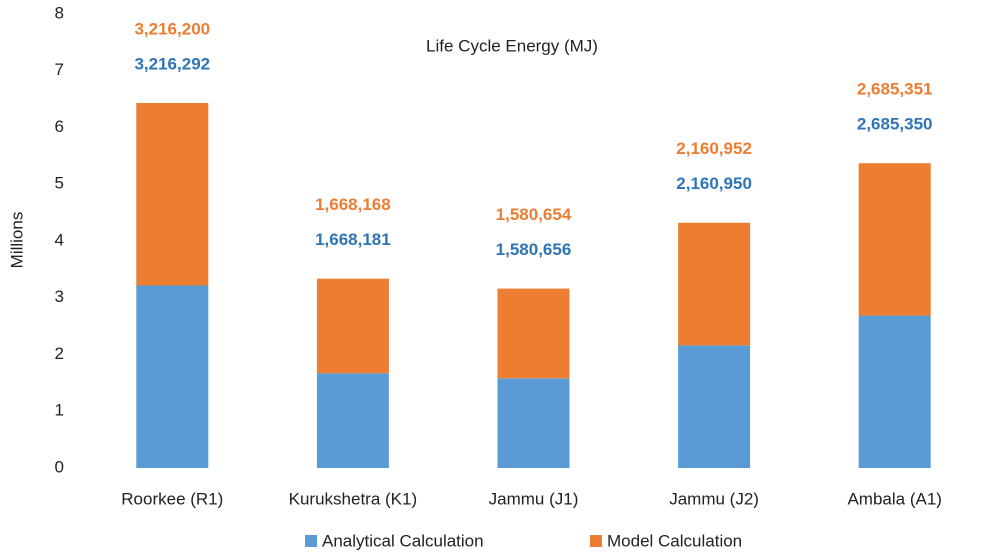 The image size is (992, 558). Describe the element at coordinates (512, 45) in the screenshot. I see `chart-title: Life Cycle Energy (MJ)` at that location.